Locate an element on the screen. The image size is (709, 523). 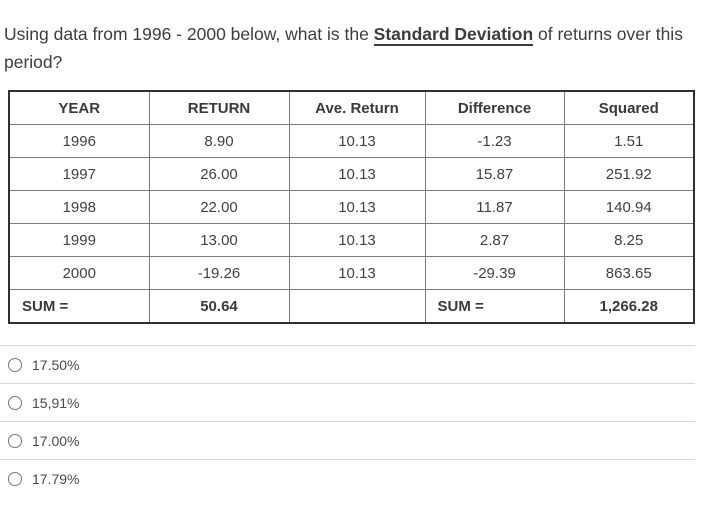
question-suffix: of returns over this period? is located at coordinates (343, 48).